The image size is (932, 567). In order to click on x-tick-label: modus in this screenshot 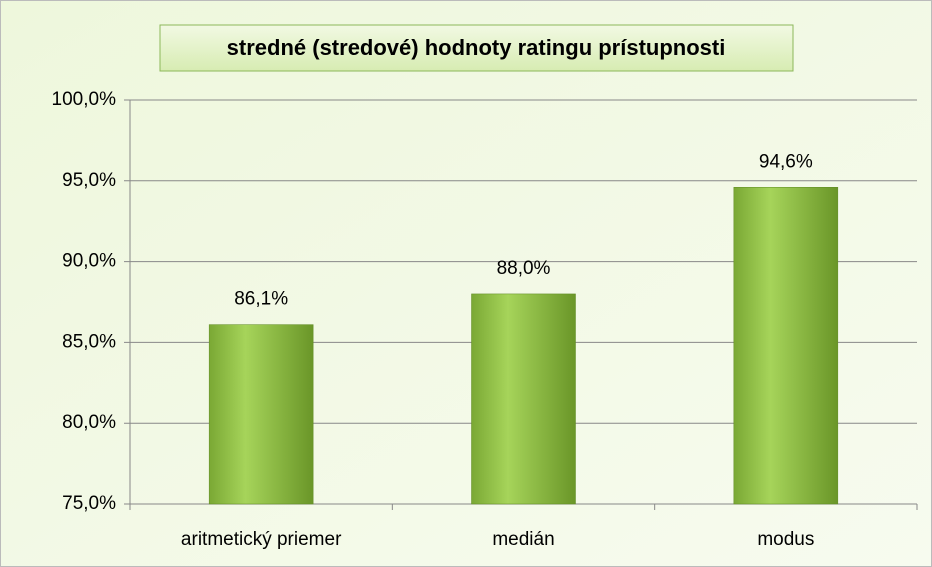, I will do `click(785, 539)`.